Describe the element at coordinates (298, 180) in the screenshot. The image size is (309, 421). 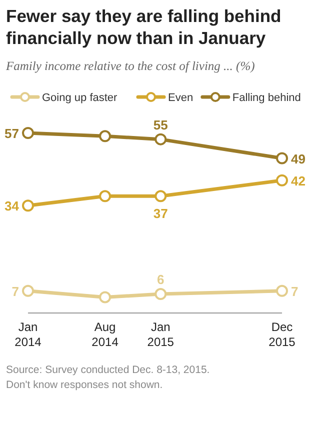
I see `data-label: 42` at that location.